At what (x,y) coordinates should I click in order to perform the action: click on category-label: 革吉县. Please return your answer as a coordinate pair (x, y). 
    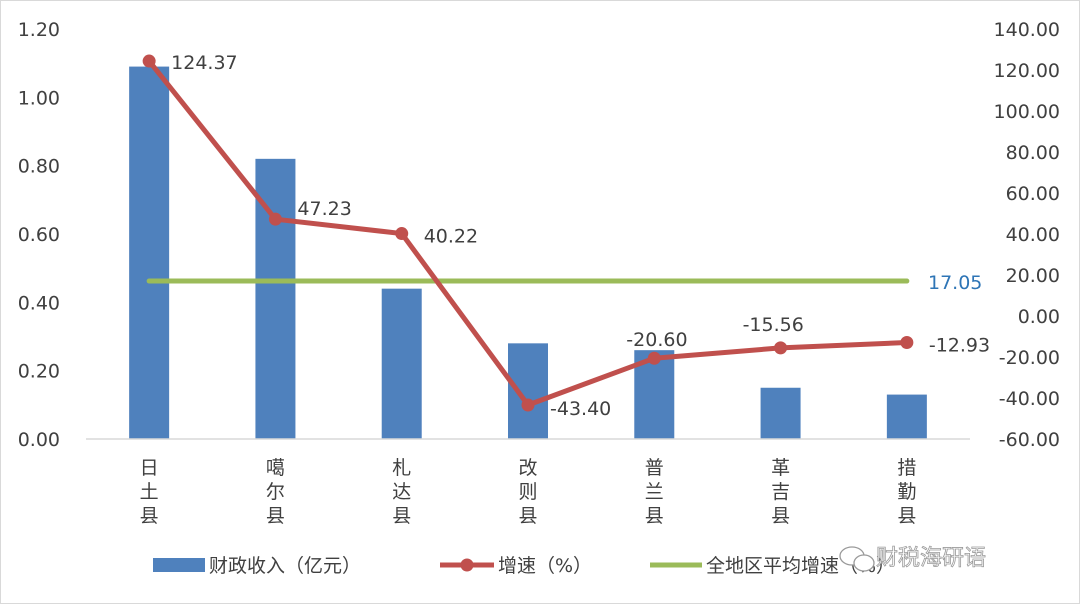
    Looking at the image, I should click on (780, 492).